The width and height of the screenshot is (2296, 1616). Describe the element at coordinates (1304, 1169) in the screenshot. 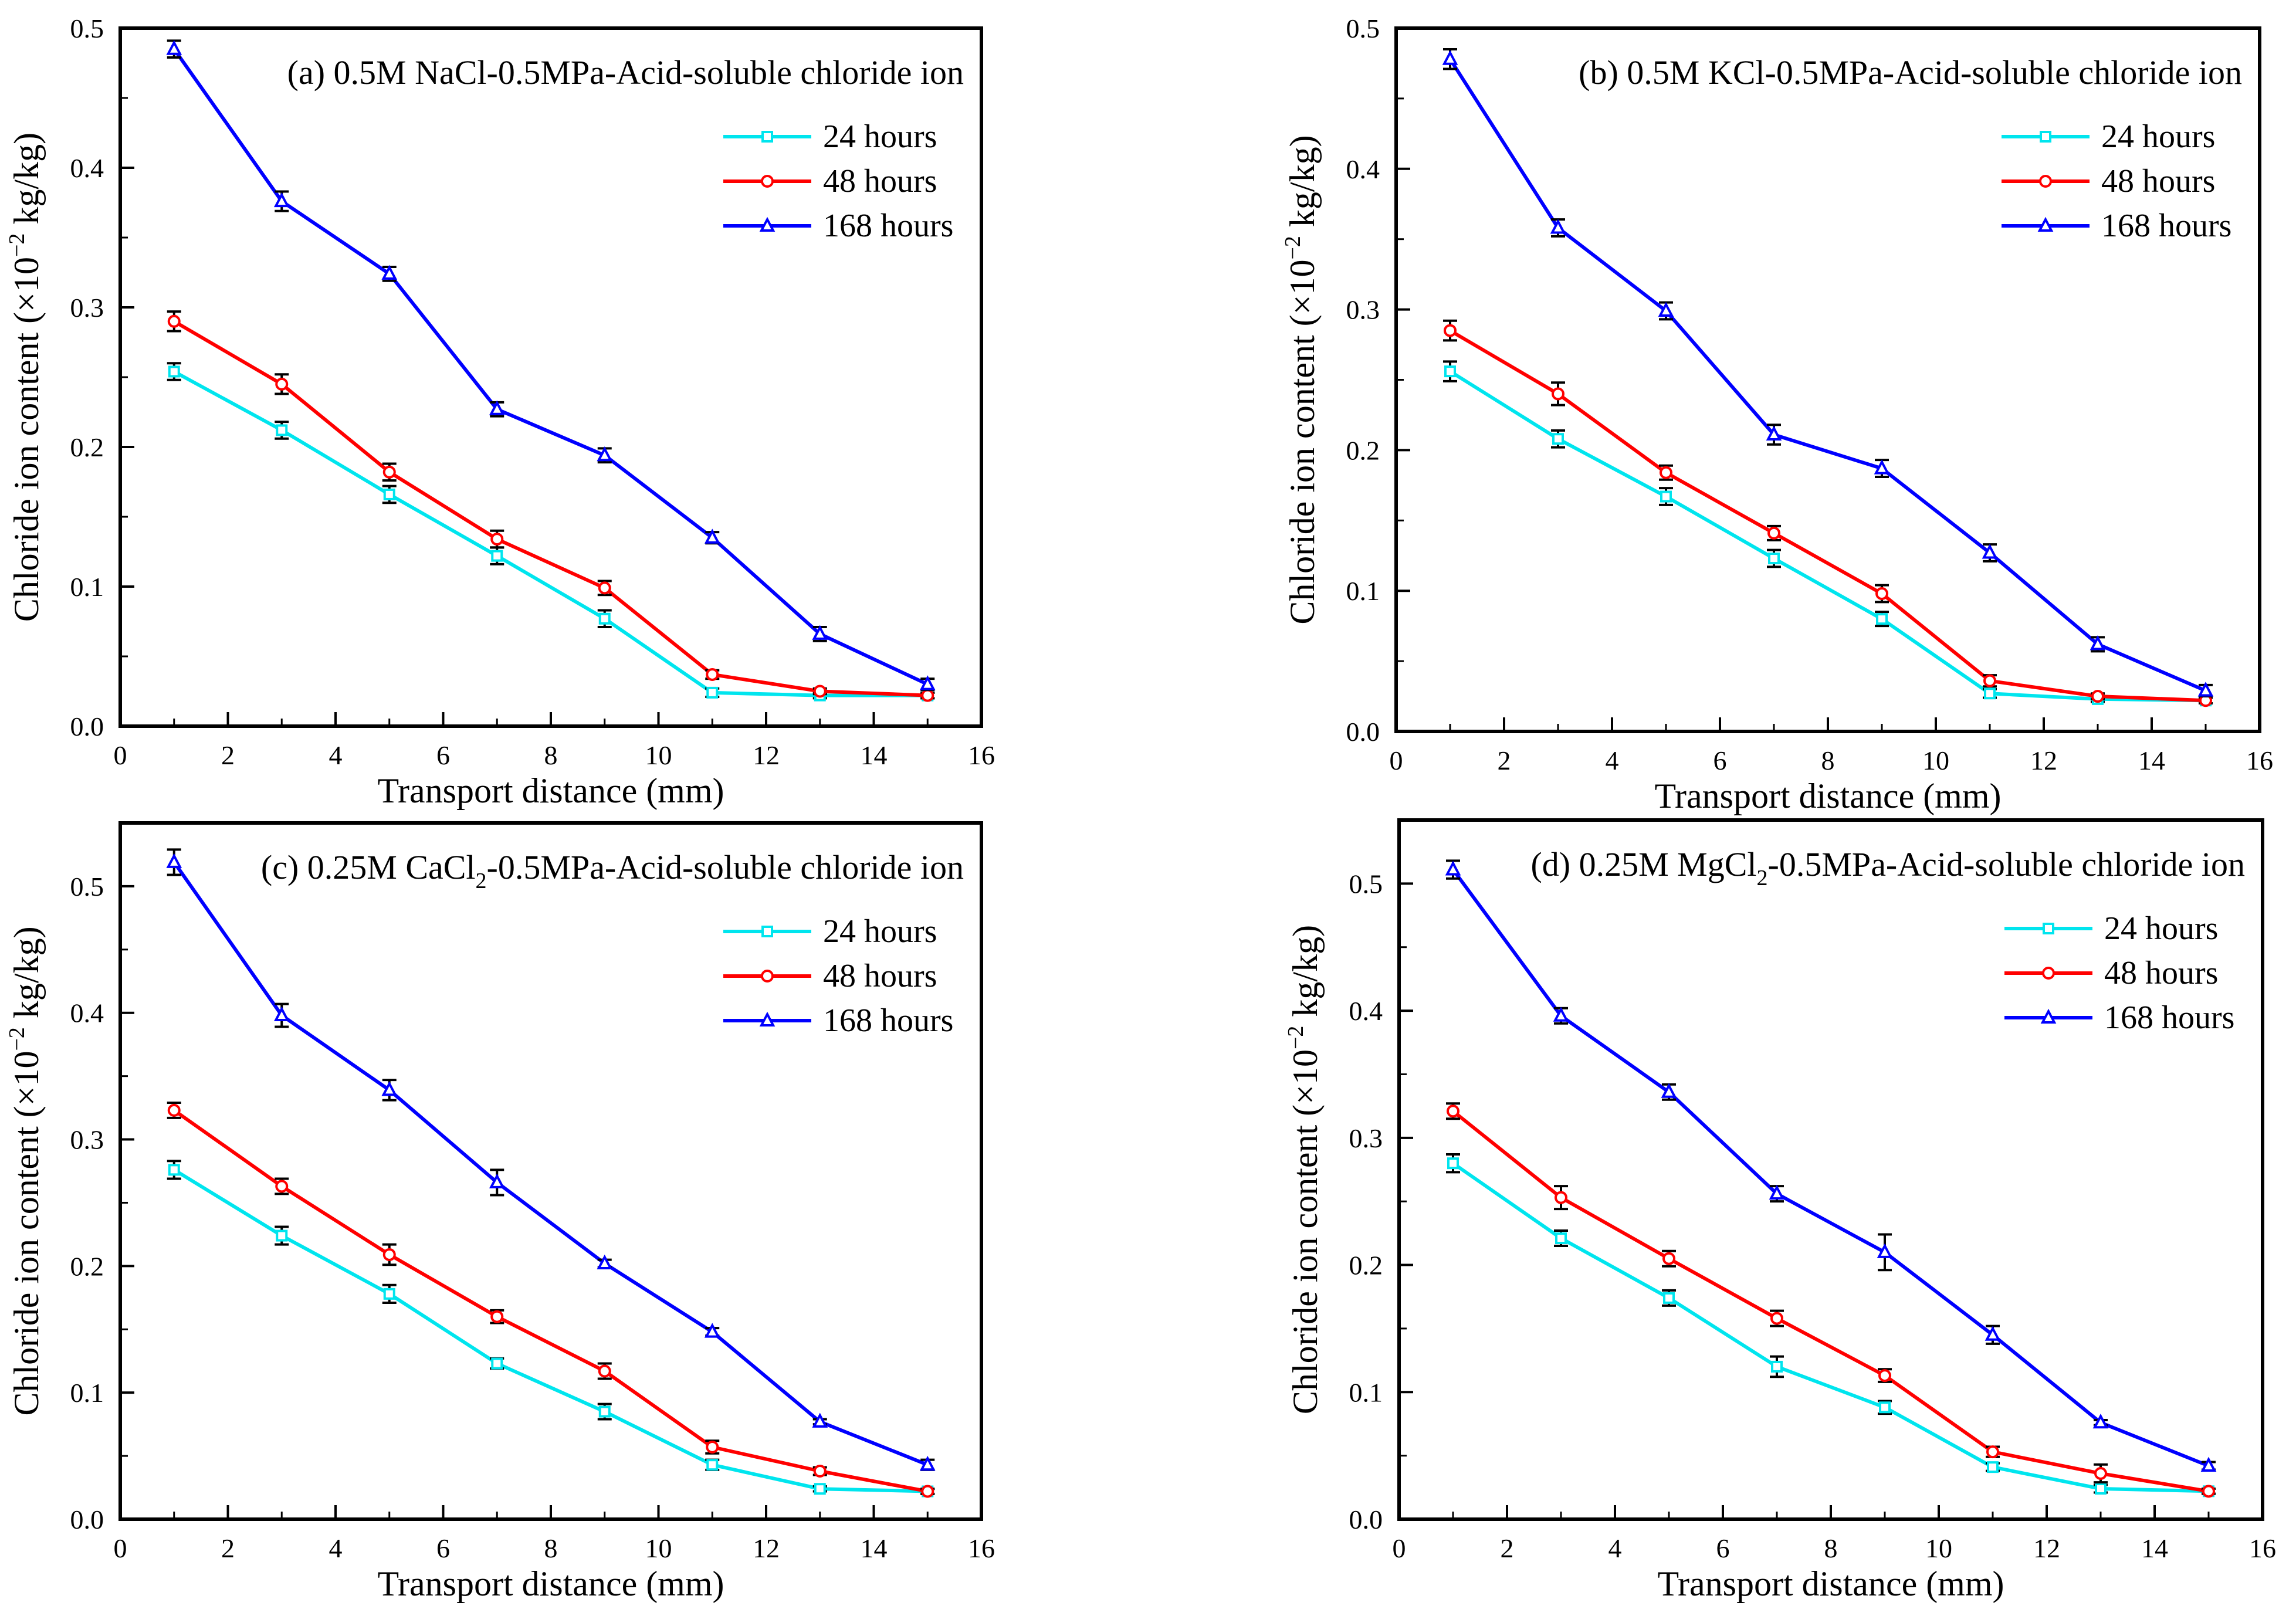

I see `y-axis-label: Chloride ion content (×10−2 kg/kg)` at that location.